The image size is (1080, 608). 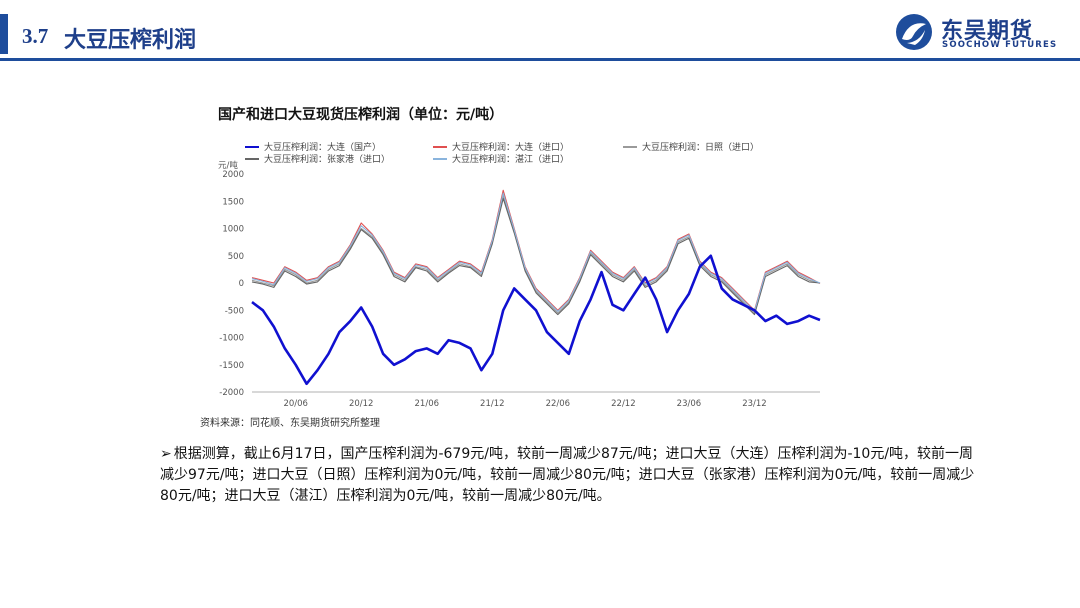 What do you see at coordinates (511, 160) in the screenshot?
I see `legend-label: 大豆压榨利润：湛江（进口）` at bounding box center [511, 160].